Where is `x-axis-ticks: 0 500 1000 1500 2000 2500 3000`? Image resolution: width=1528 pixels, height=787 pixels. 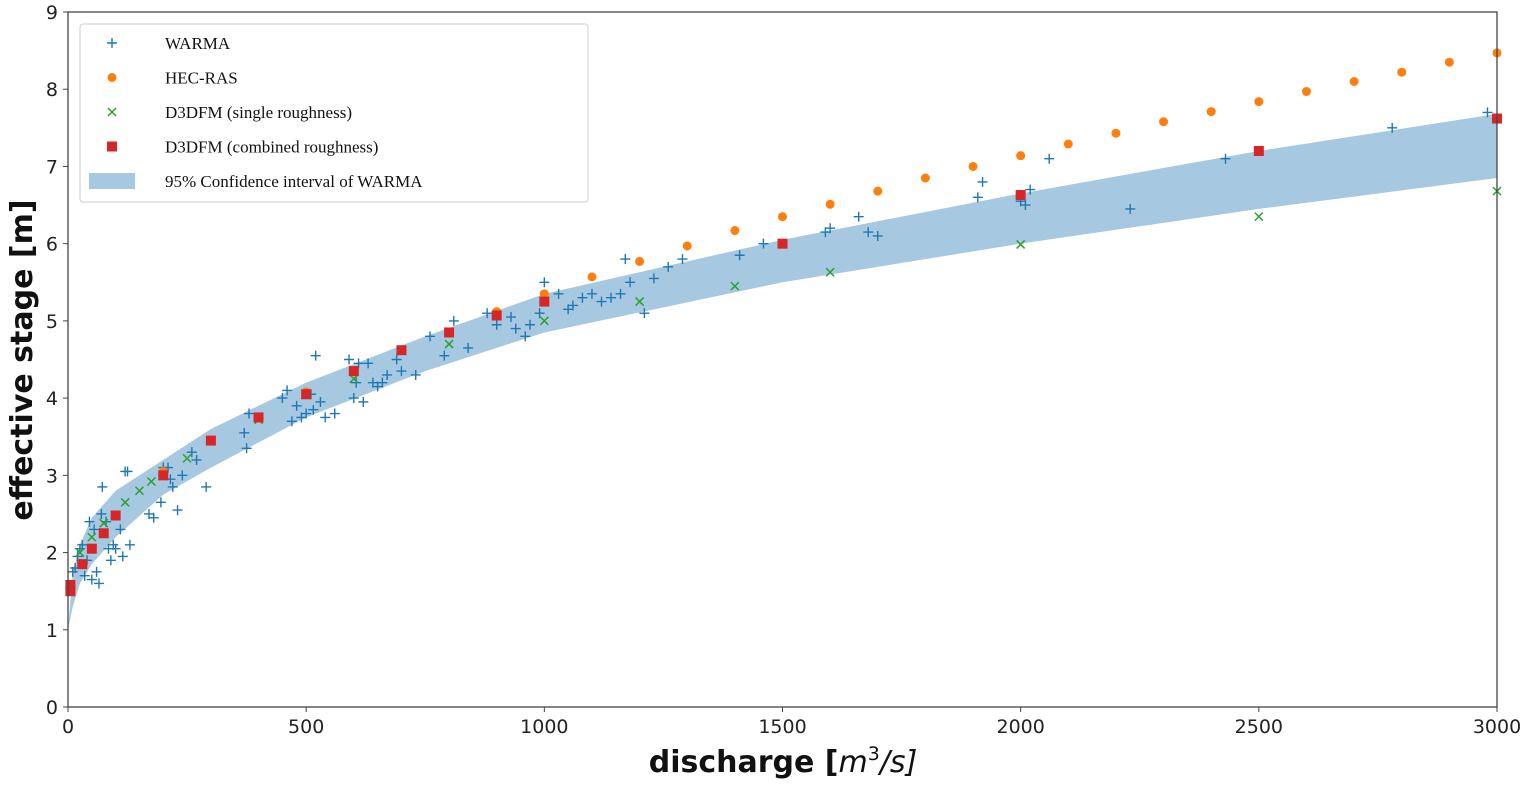
x-axis-ticks: 0 500 1000 1500 2000 2500 3000 is located at coordinates (791, 722).